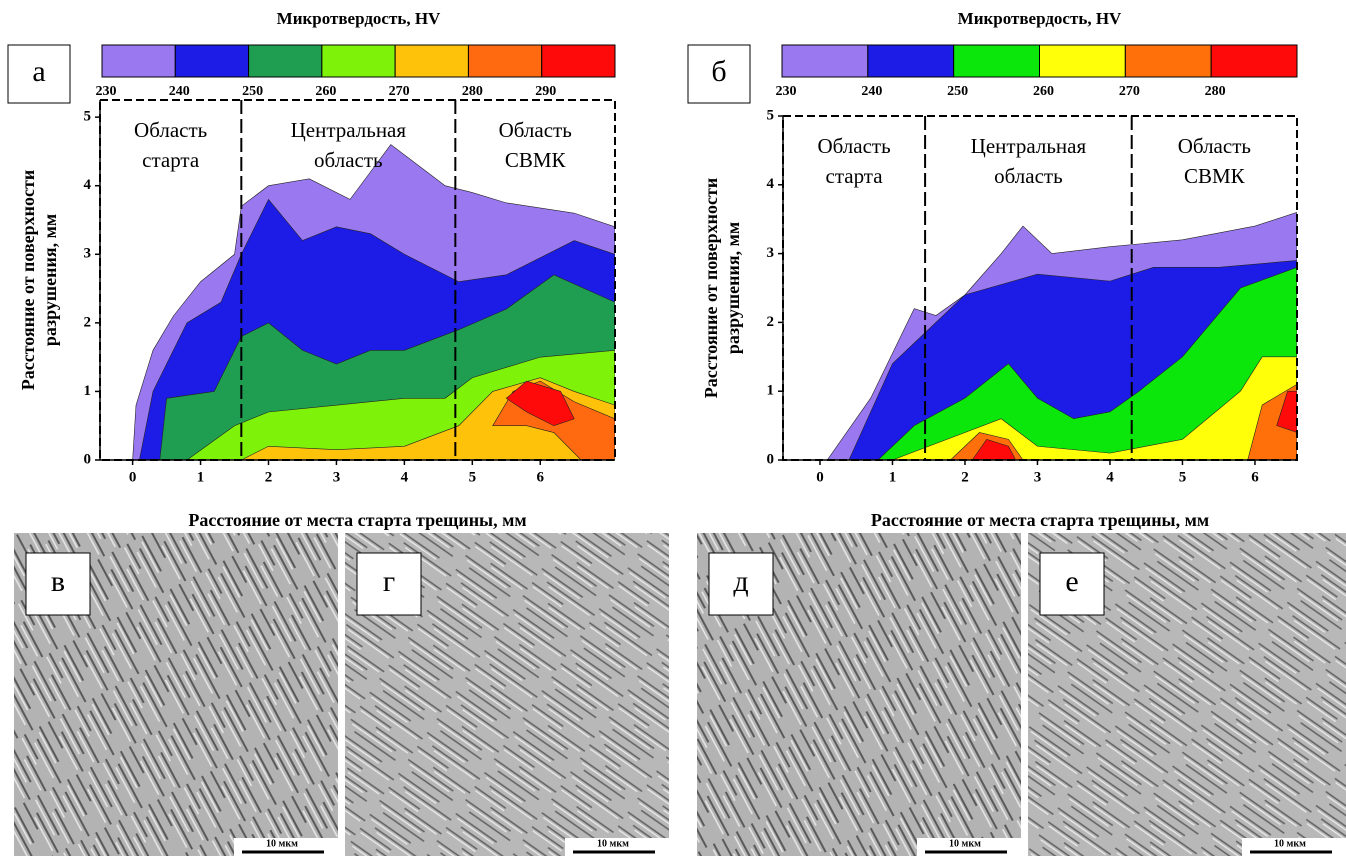 This screenshot has width=1346, height=856. What do you see at coordinates (1192, 704) in the screenshot?
I see `micrograph-overlay: е 10 мкм` at bounding box center [1192, 704].